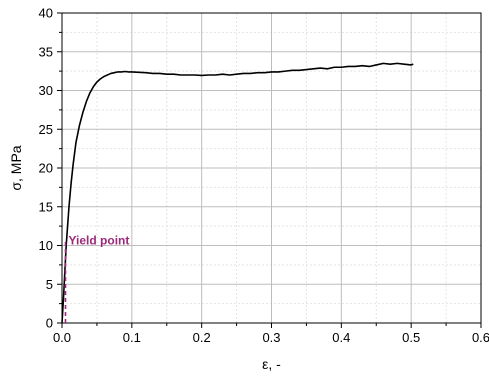  I want to click on x-axis-ticks: 0.0 0.1 0.2 0.3 0.4 0.5 0.6, so click(271, 334).